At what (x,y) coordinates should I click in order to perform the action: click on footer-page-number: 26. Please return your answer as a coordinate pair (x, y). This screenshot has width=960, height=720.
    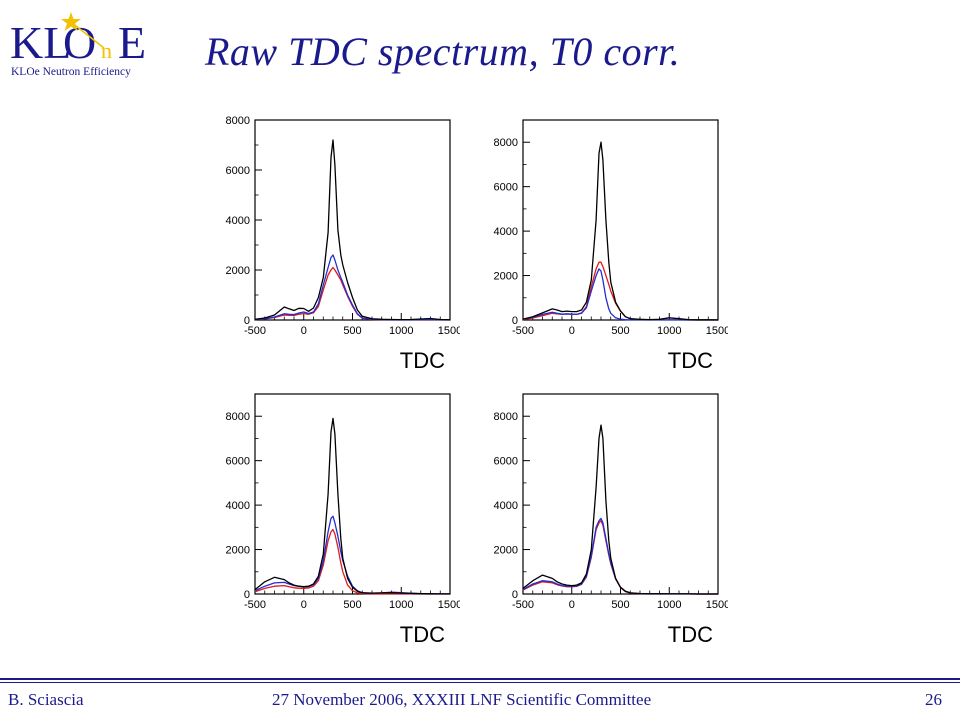
    Looking at the image, I should click on (933, 699).